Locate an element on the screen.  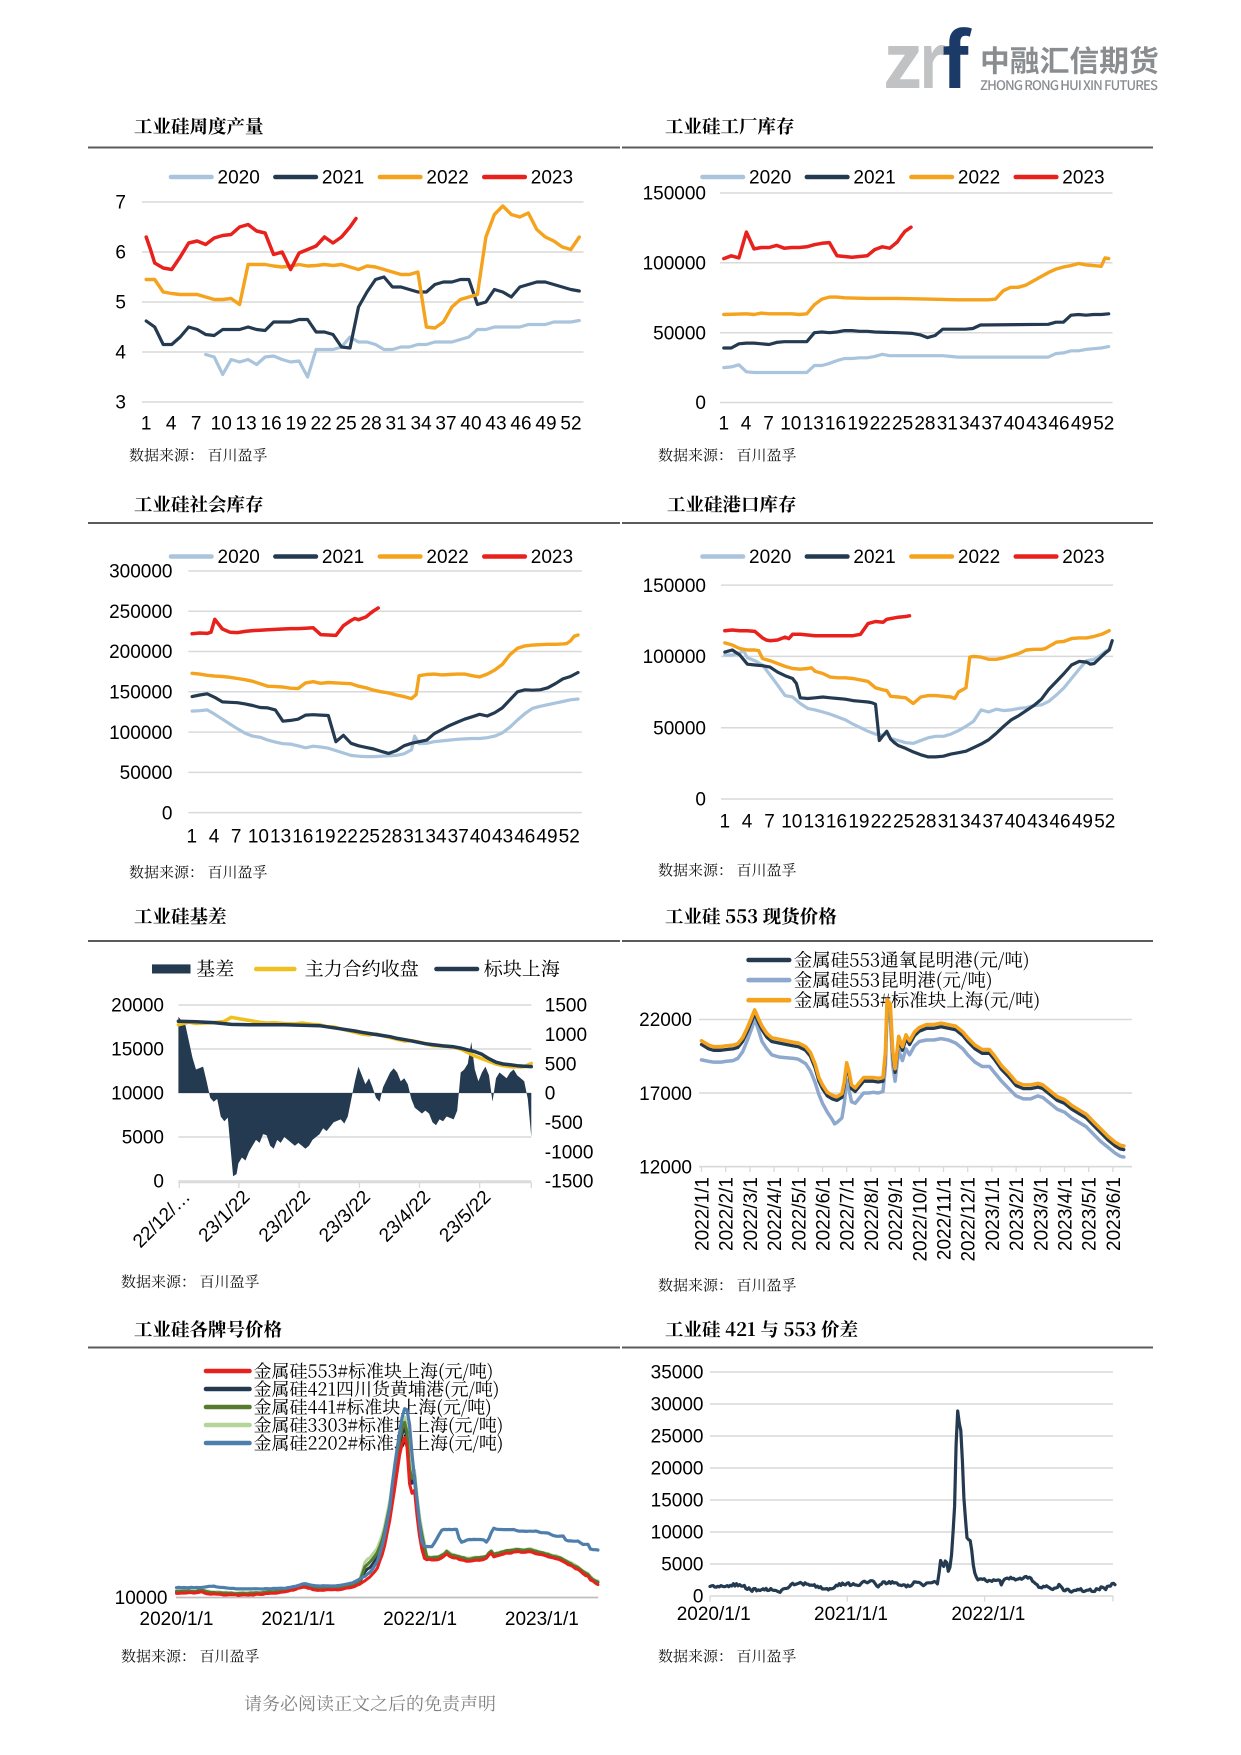
svg-text: 6 is located at coordinates (120, 253).